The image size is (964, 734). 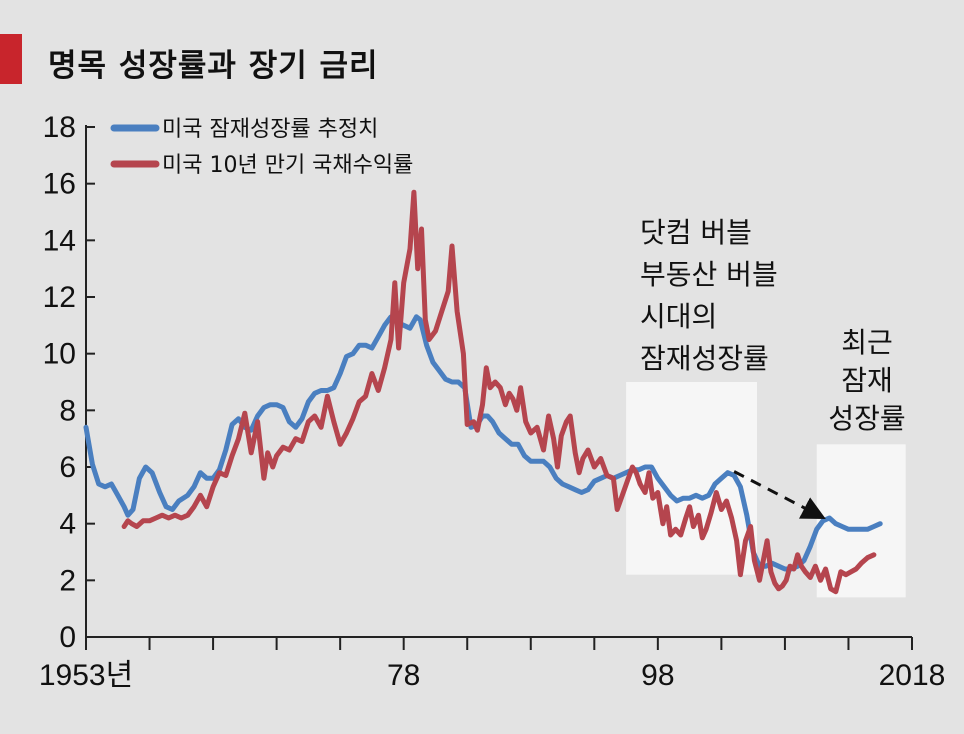 I want to click on y-tick-label: 16, so click(x=59, y=184).